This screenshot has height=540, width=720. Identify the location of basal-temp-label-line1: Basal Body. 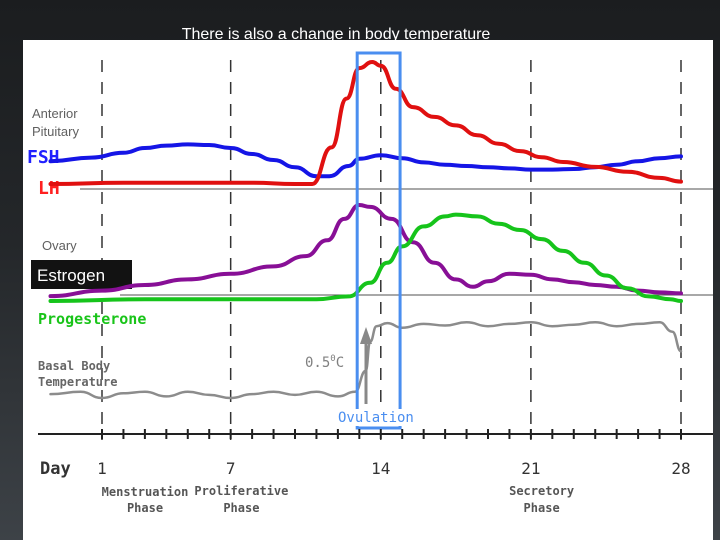
(74, 366).